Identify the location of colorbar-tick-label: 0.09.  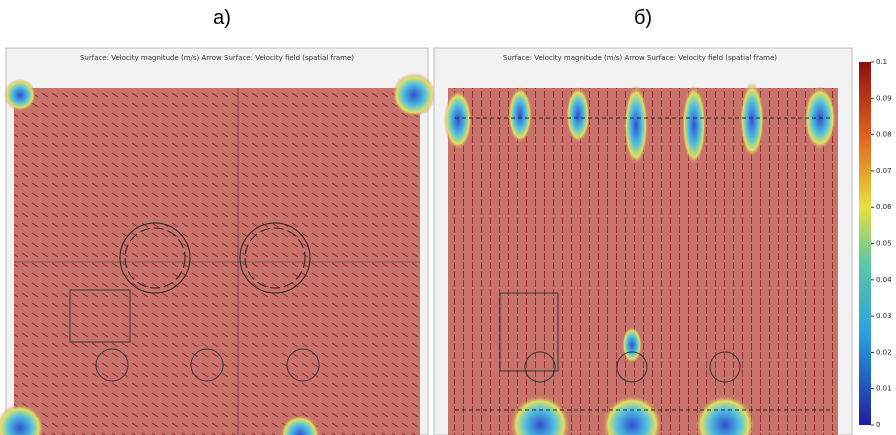
(884, 98).